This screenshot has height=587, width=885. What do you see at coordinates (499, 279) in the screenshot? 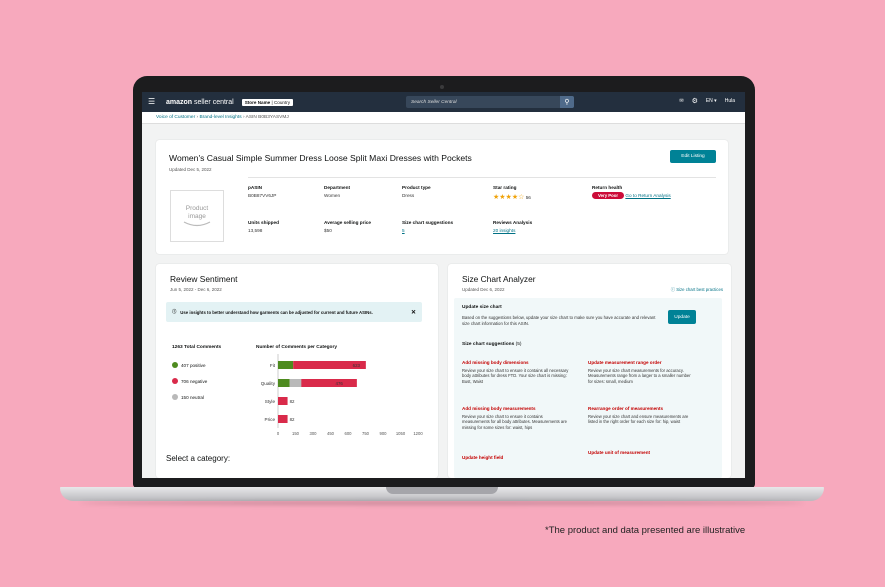
I see `size-chart-title: Size Chart Analyzer` at bounding box center [499, 279].